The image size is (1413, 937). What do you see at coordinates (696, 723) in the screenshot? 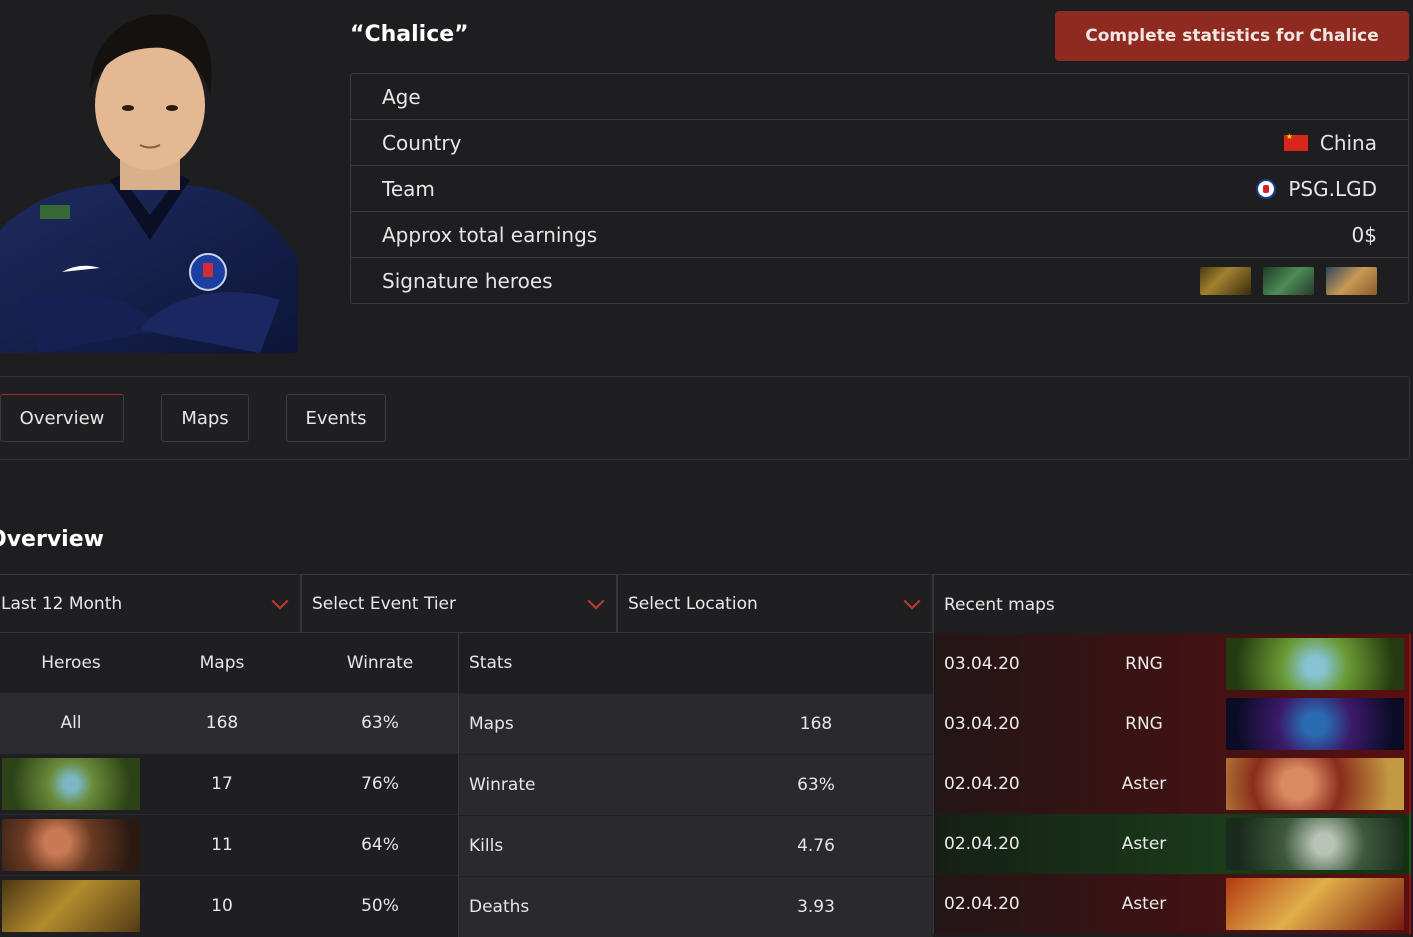
I see `table-row: Maps 168` at bounding box center [696, 723].